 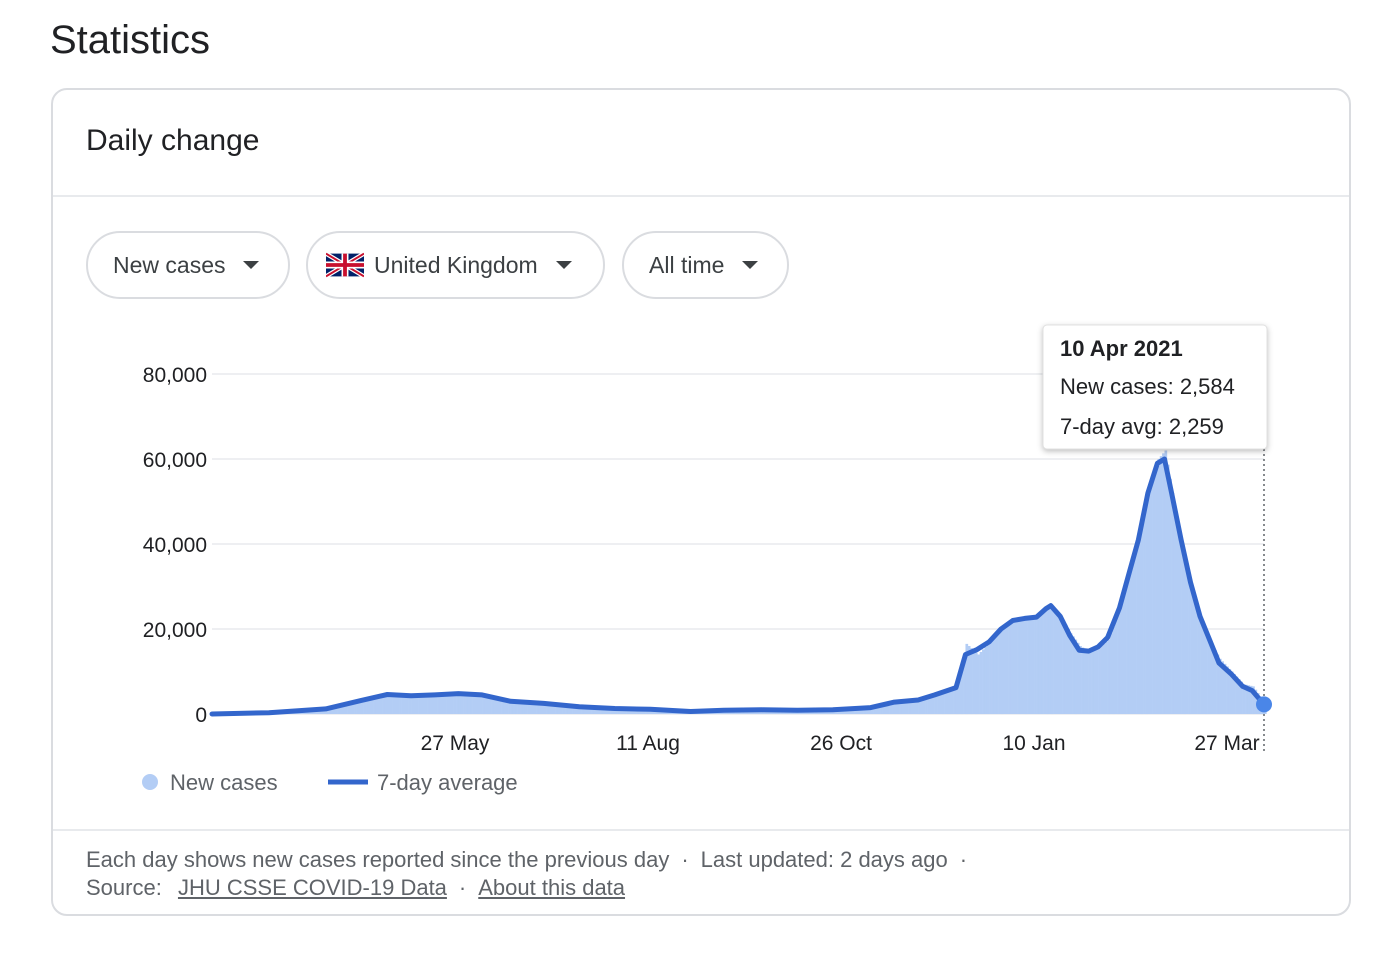 What do you see at coordinates (701, 196) in the screenshot?
I see `header-divider` at bounding box center [701, 196].